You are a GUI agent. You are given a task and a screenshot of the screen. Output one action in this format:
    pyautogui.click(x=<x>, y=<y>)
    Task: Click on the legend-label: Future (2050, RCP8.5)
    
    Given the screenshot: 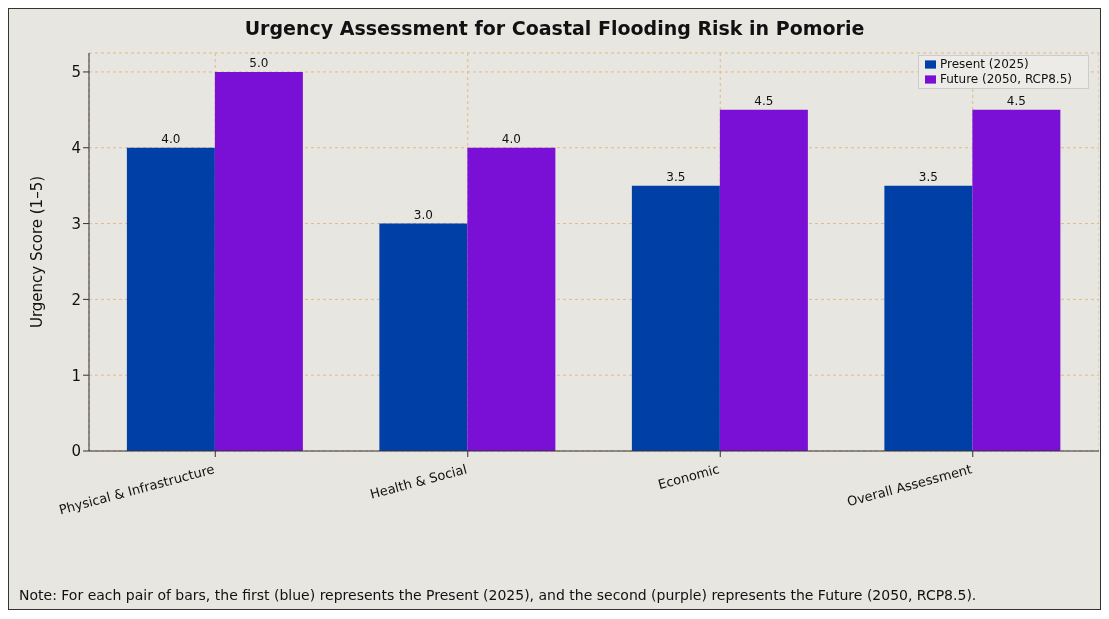 What is the action you would take?
    pyautogui.click(x=1006, y=79)
    